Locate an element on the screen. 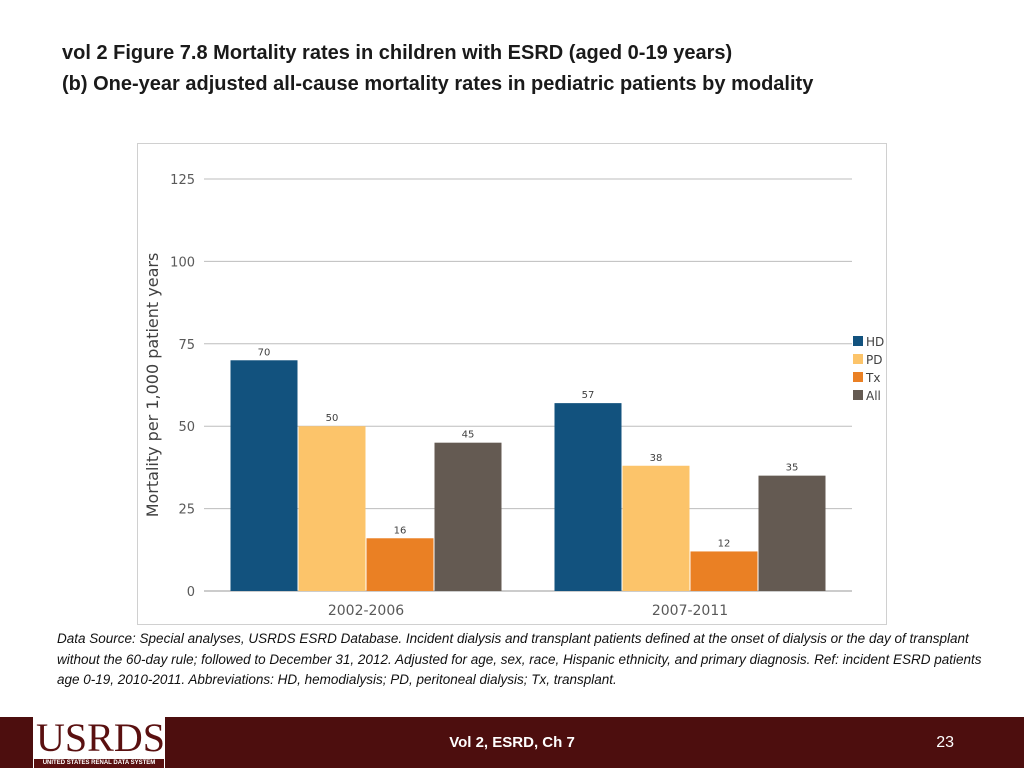 The image size is (1024, 768). y-tick-label: 25 is located at coordinates (186, 510).